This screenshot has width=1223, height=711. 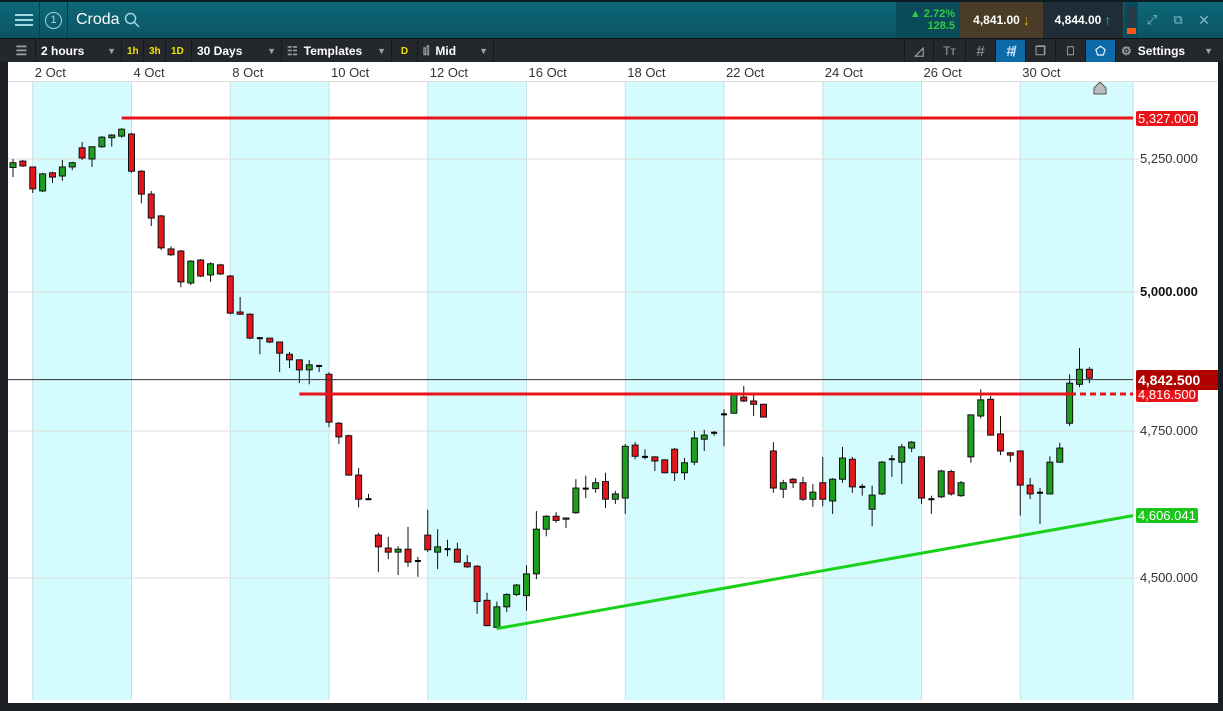 I want to click on search-icon, so click(x=132, y=20).